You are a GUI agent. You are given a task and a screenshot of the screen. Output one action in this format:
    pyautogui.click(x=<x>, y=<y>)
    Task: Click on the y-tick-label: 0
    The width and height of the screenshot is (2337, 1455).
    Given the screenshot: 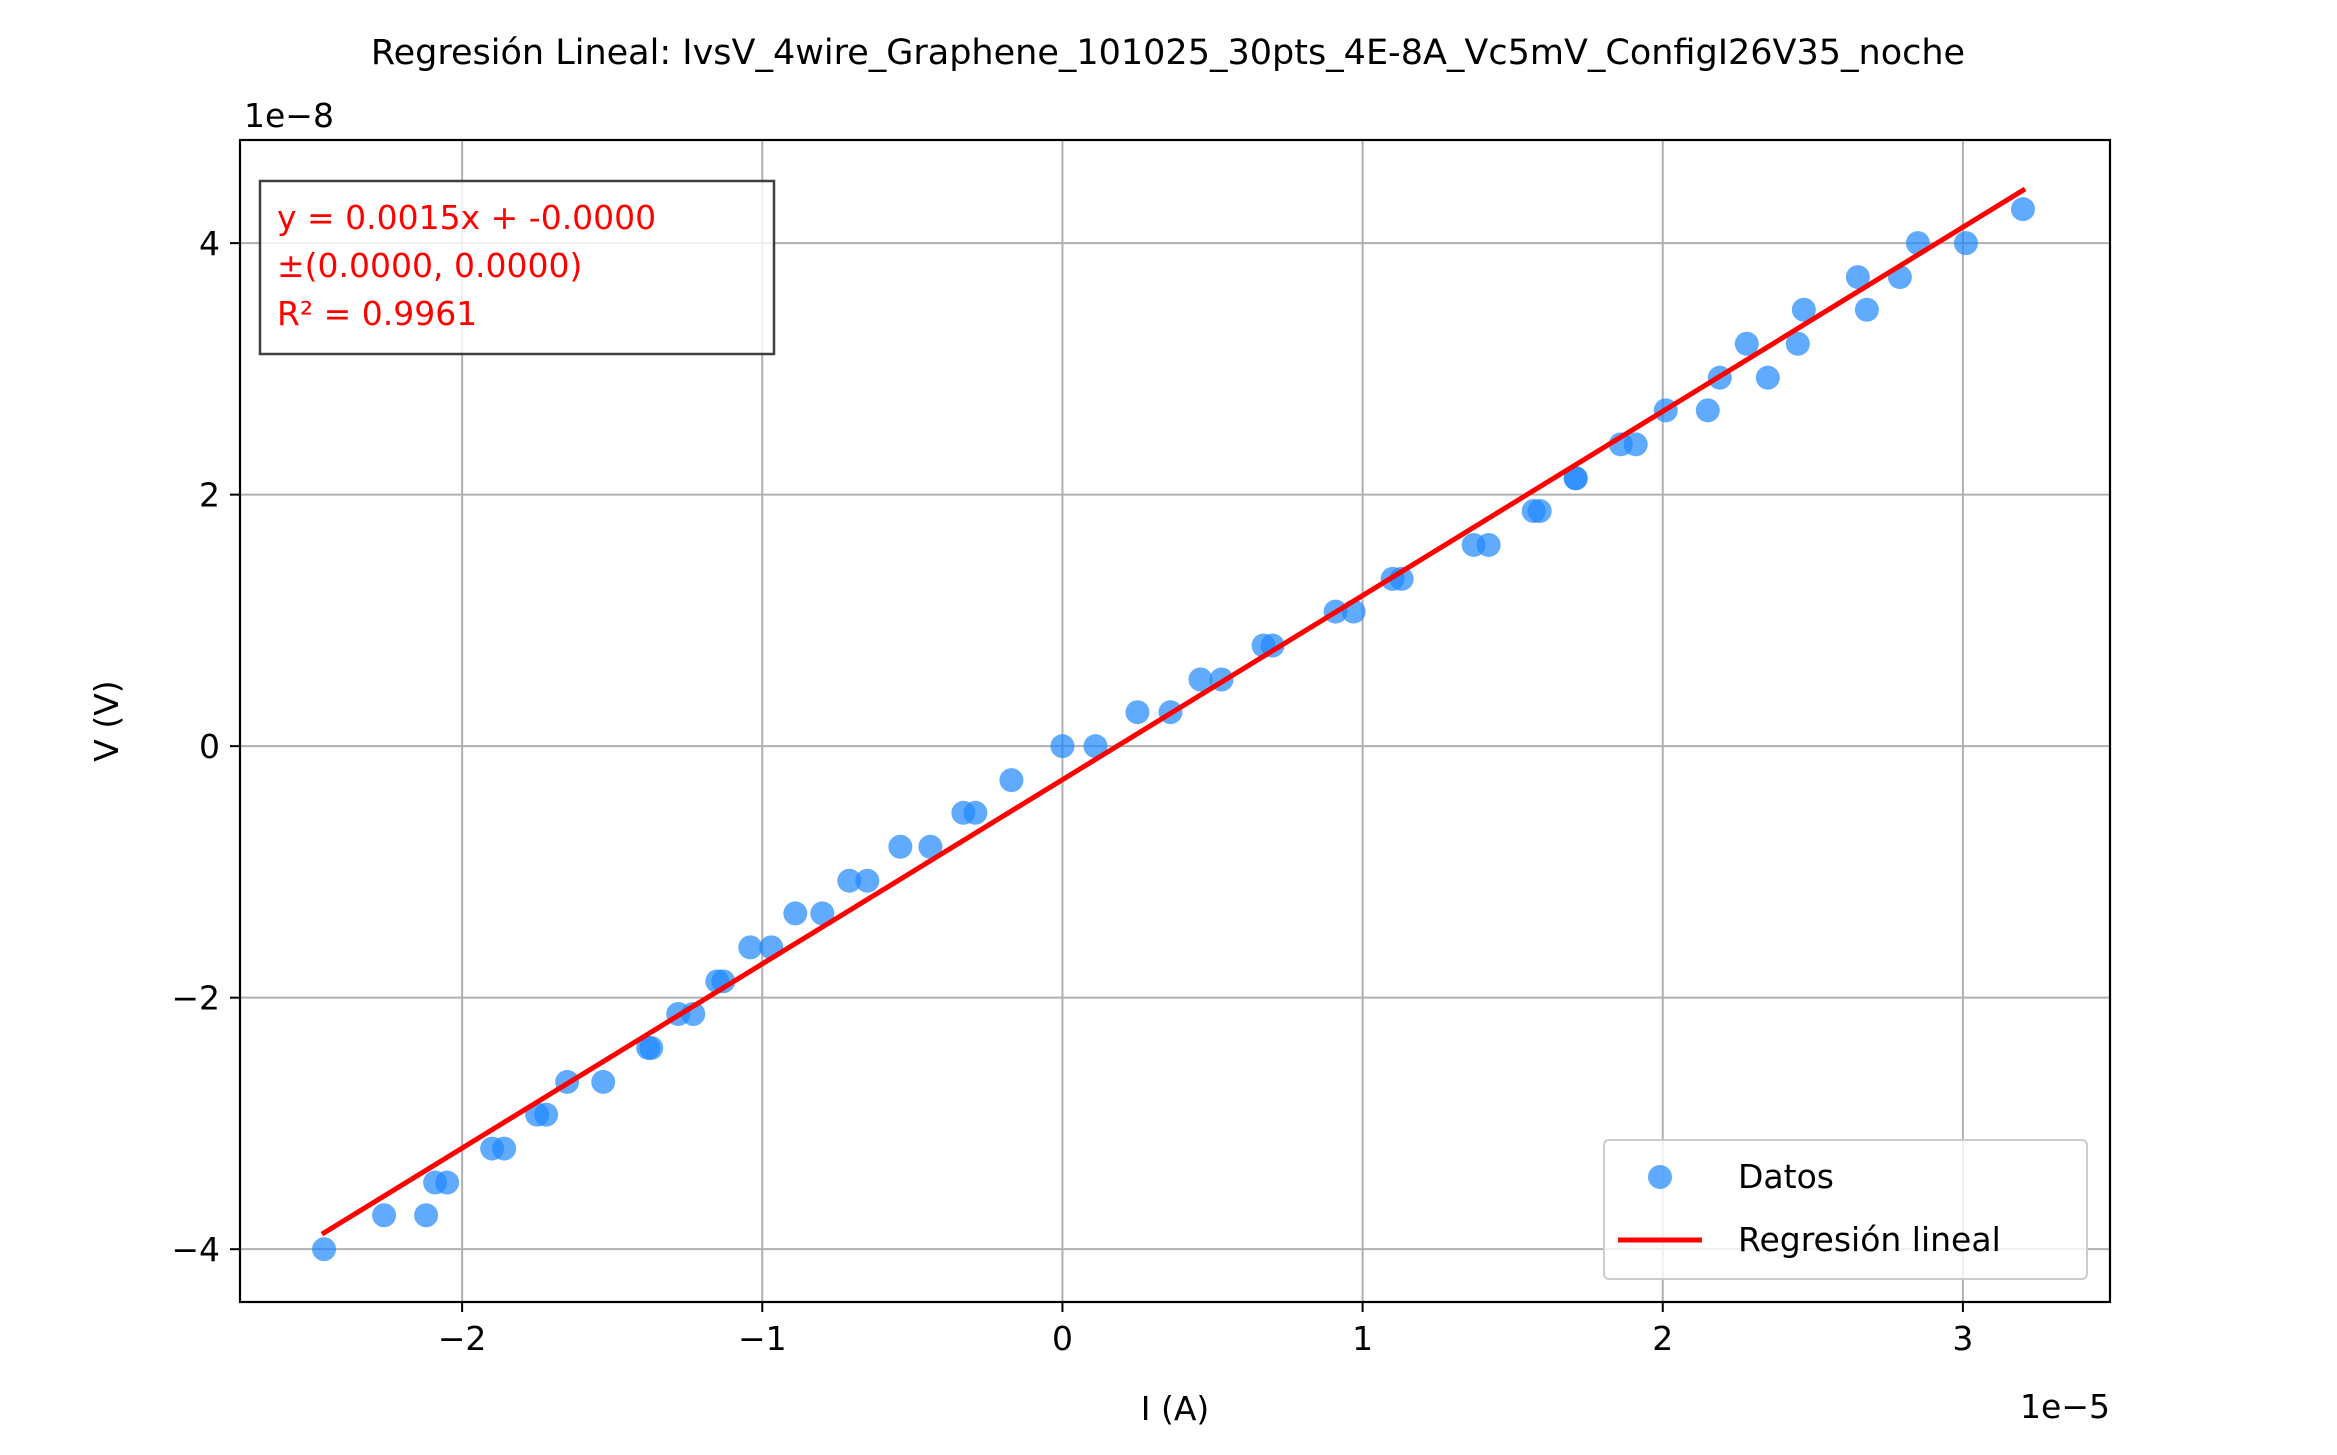 What is the action you would take?
    pyautogui.click(x=209, y=746)
    